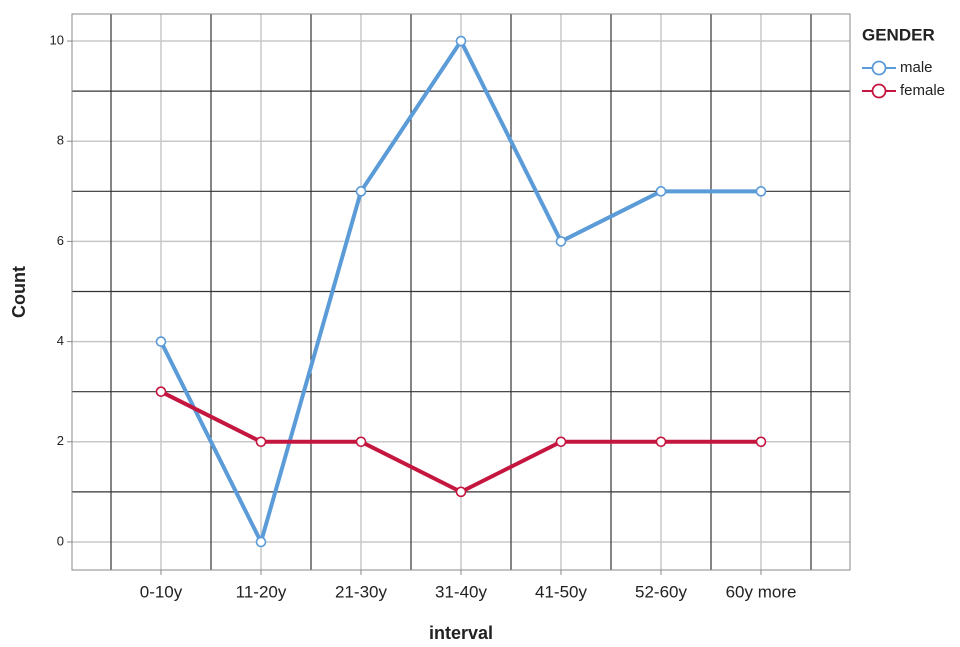 This screenshot has height=647, width=960. What do you see at coordinates (361, 591) in the screenshot?
I see `x-tick-label: 21-30y` at bounding box center [361, 591].